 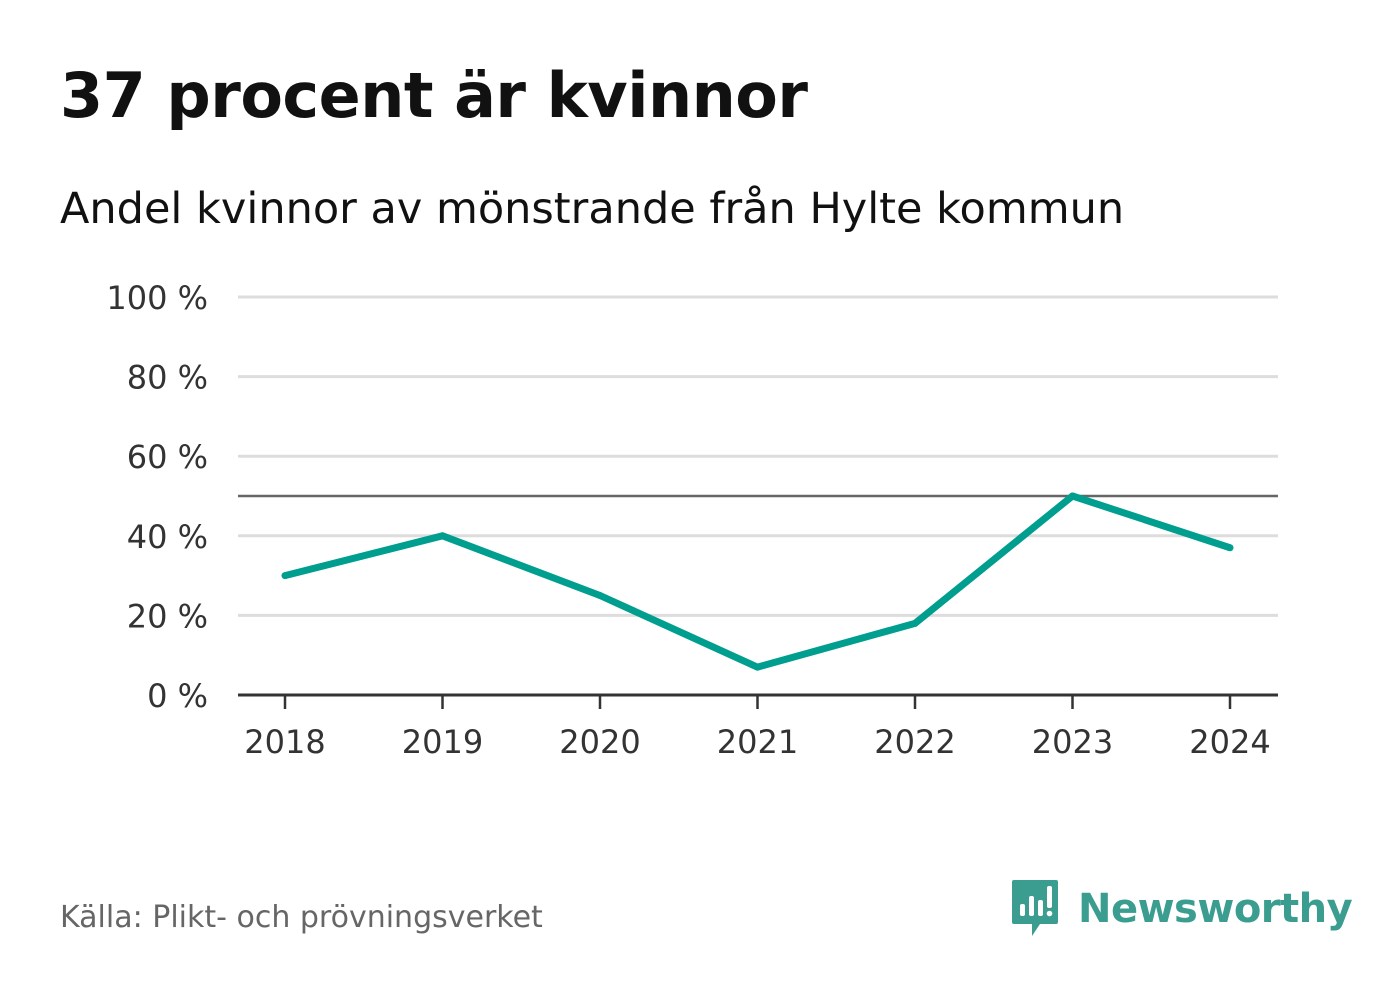 What do you see at coordinates (757, 742) in the screenshot?
I see `x-tick-label: 2021` at bounding box center [757, 742].